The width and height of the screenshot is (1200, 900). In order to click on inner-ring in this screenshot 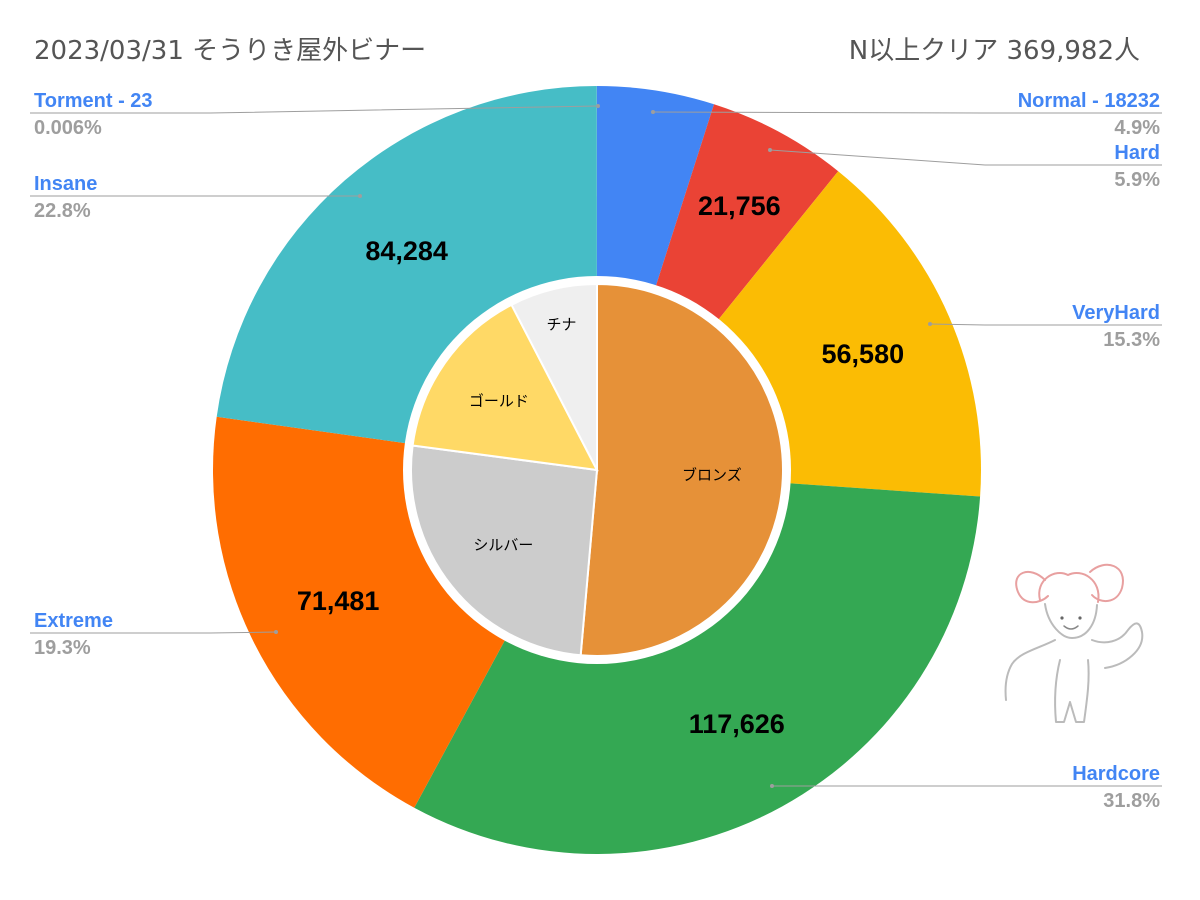, I will do `click(597, 470)`.